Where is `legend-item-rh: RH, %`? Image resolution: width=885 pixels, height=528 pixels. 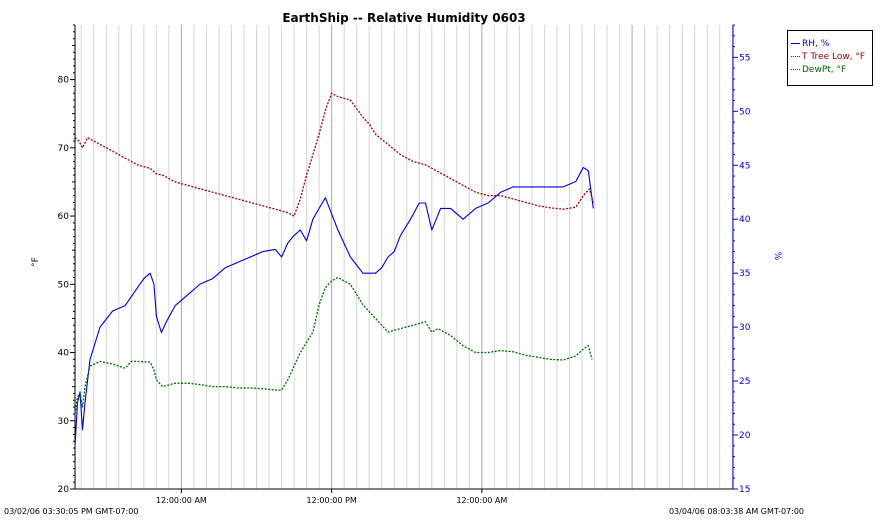
legend-item-rh: RH, % is located at coordinates (810, 44).